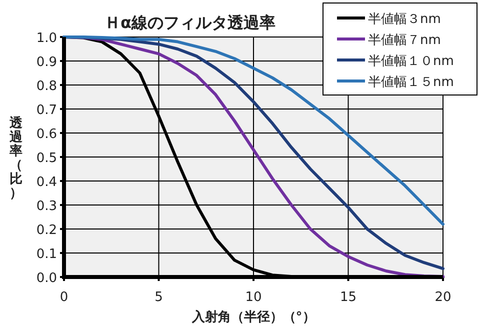 Image resolution: width=479 pixels, height=329 pixels. What do you see at coordinates (348, 297) in the screenshot?
I see `x-tick-label: 15` at bounding box center [348, 297].